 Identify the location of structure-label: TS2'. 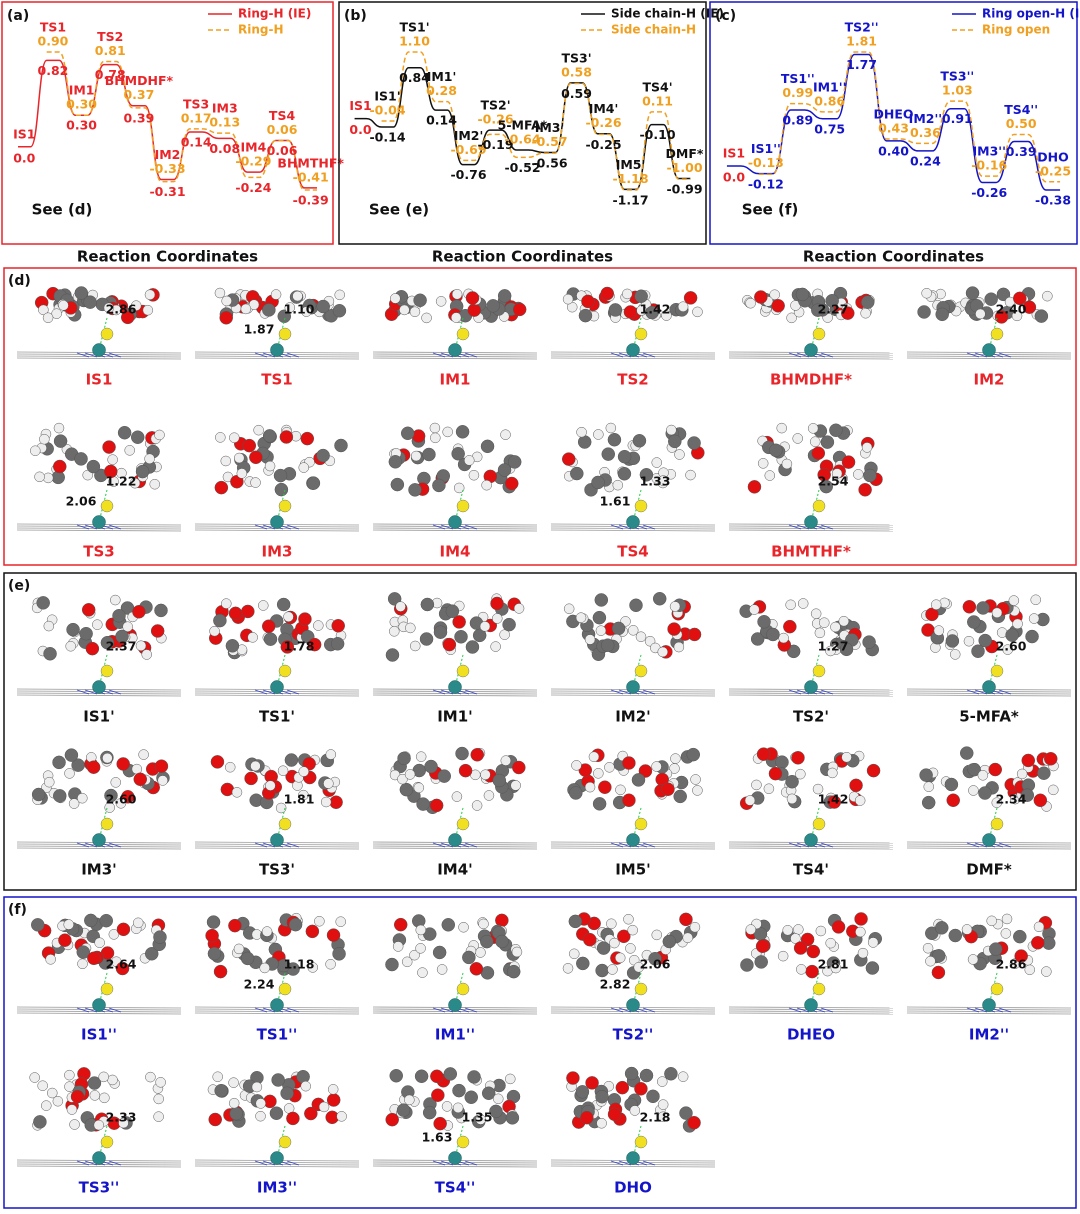
(811, 717).